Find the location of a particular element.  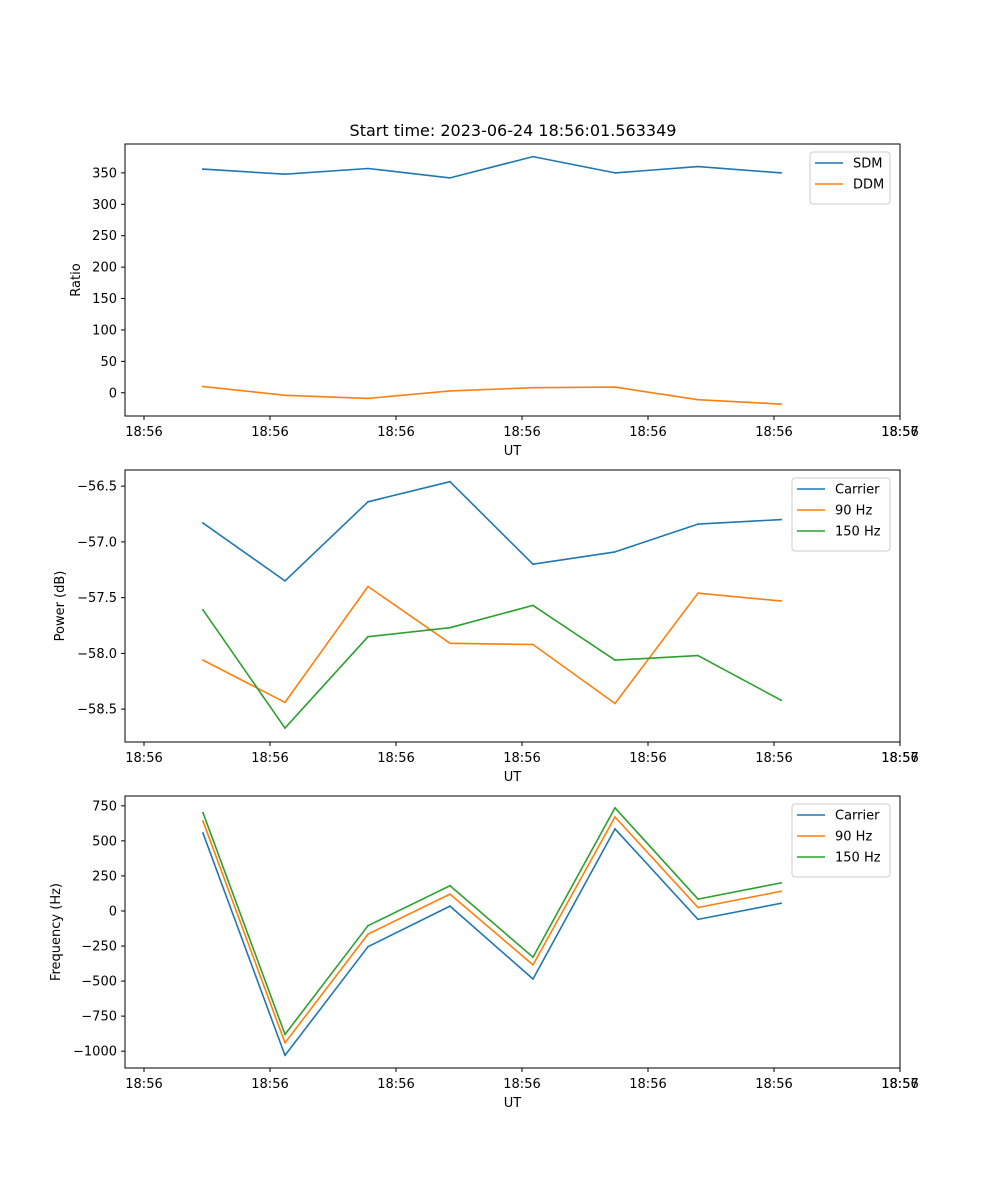

y-tick-label: −250 is located at coordinates (99, 947).